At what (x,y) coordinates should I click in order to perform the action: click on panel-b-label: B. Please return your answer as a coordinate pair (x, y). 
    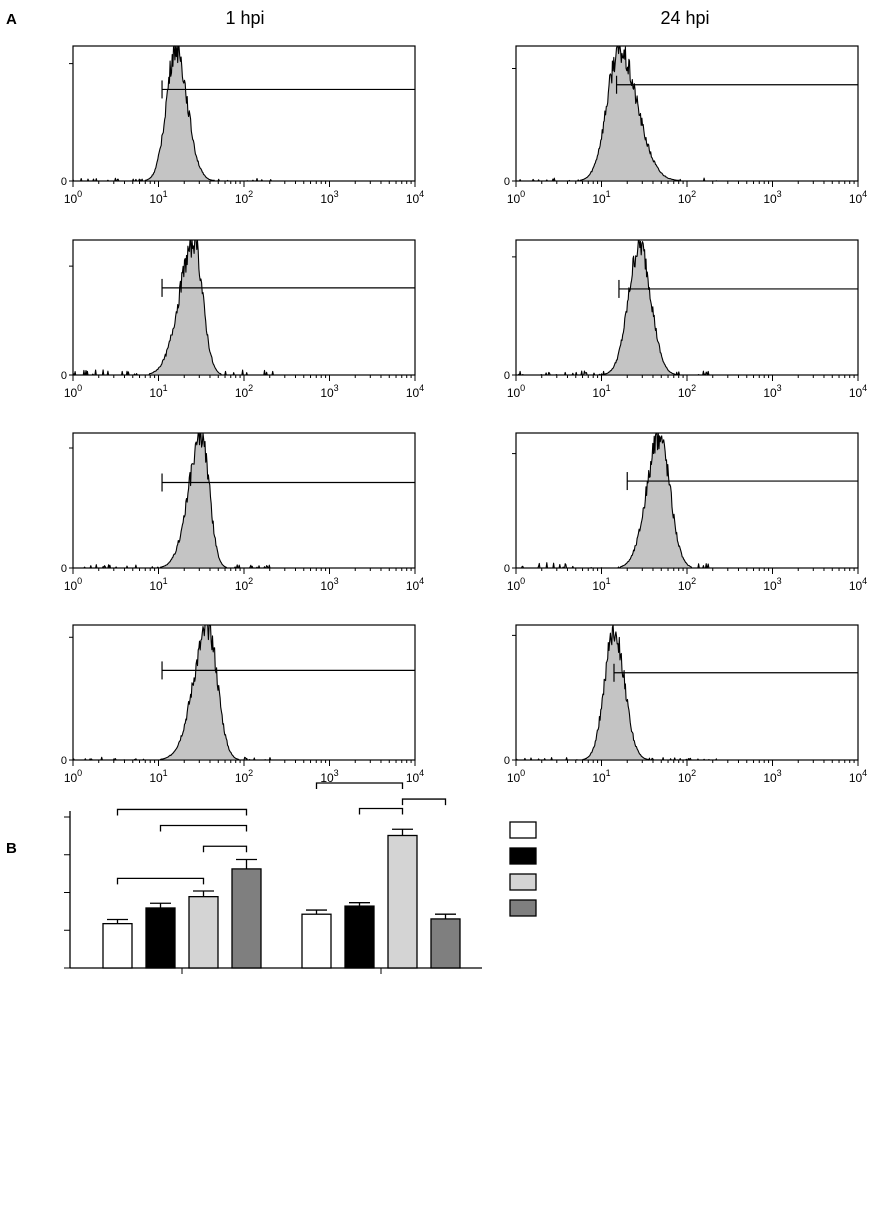
    Looking at the image, I should click on (11, 848).